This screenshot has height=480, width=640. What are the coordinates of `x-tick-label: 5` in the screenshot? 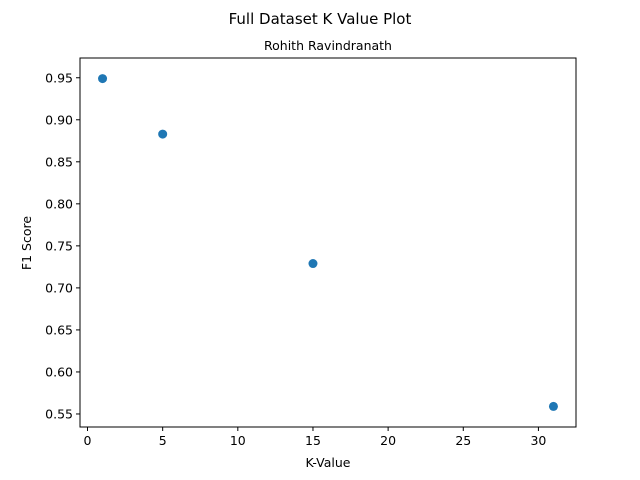 It's located at (163, 440).